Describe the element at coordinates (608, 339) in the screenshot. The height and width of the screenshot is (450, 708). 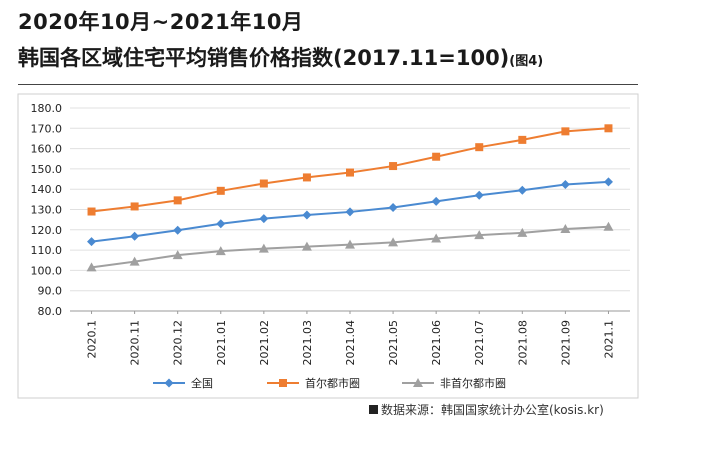
I see `x-tick-label: 2021.1` at that location.